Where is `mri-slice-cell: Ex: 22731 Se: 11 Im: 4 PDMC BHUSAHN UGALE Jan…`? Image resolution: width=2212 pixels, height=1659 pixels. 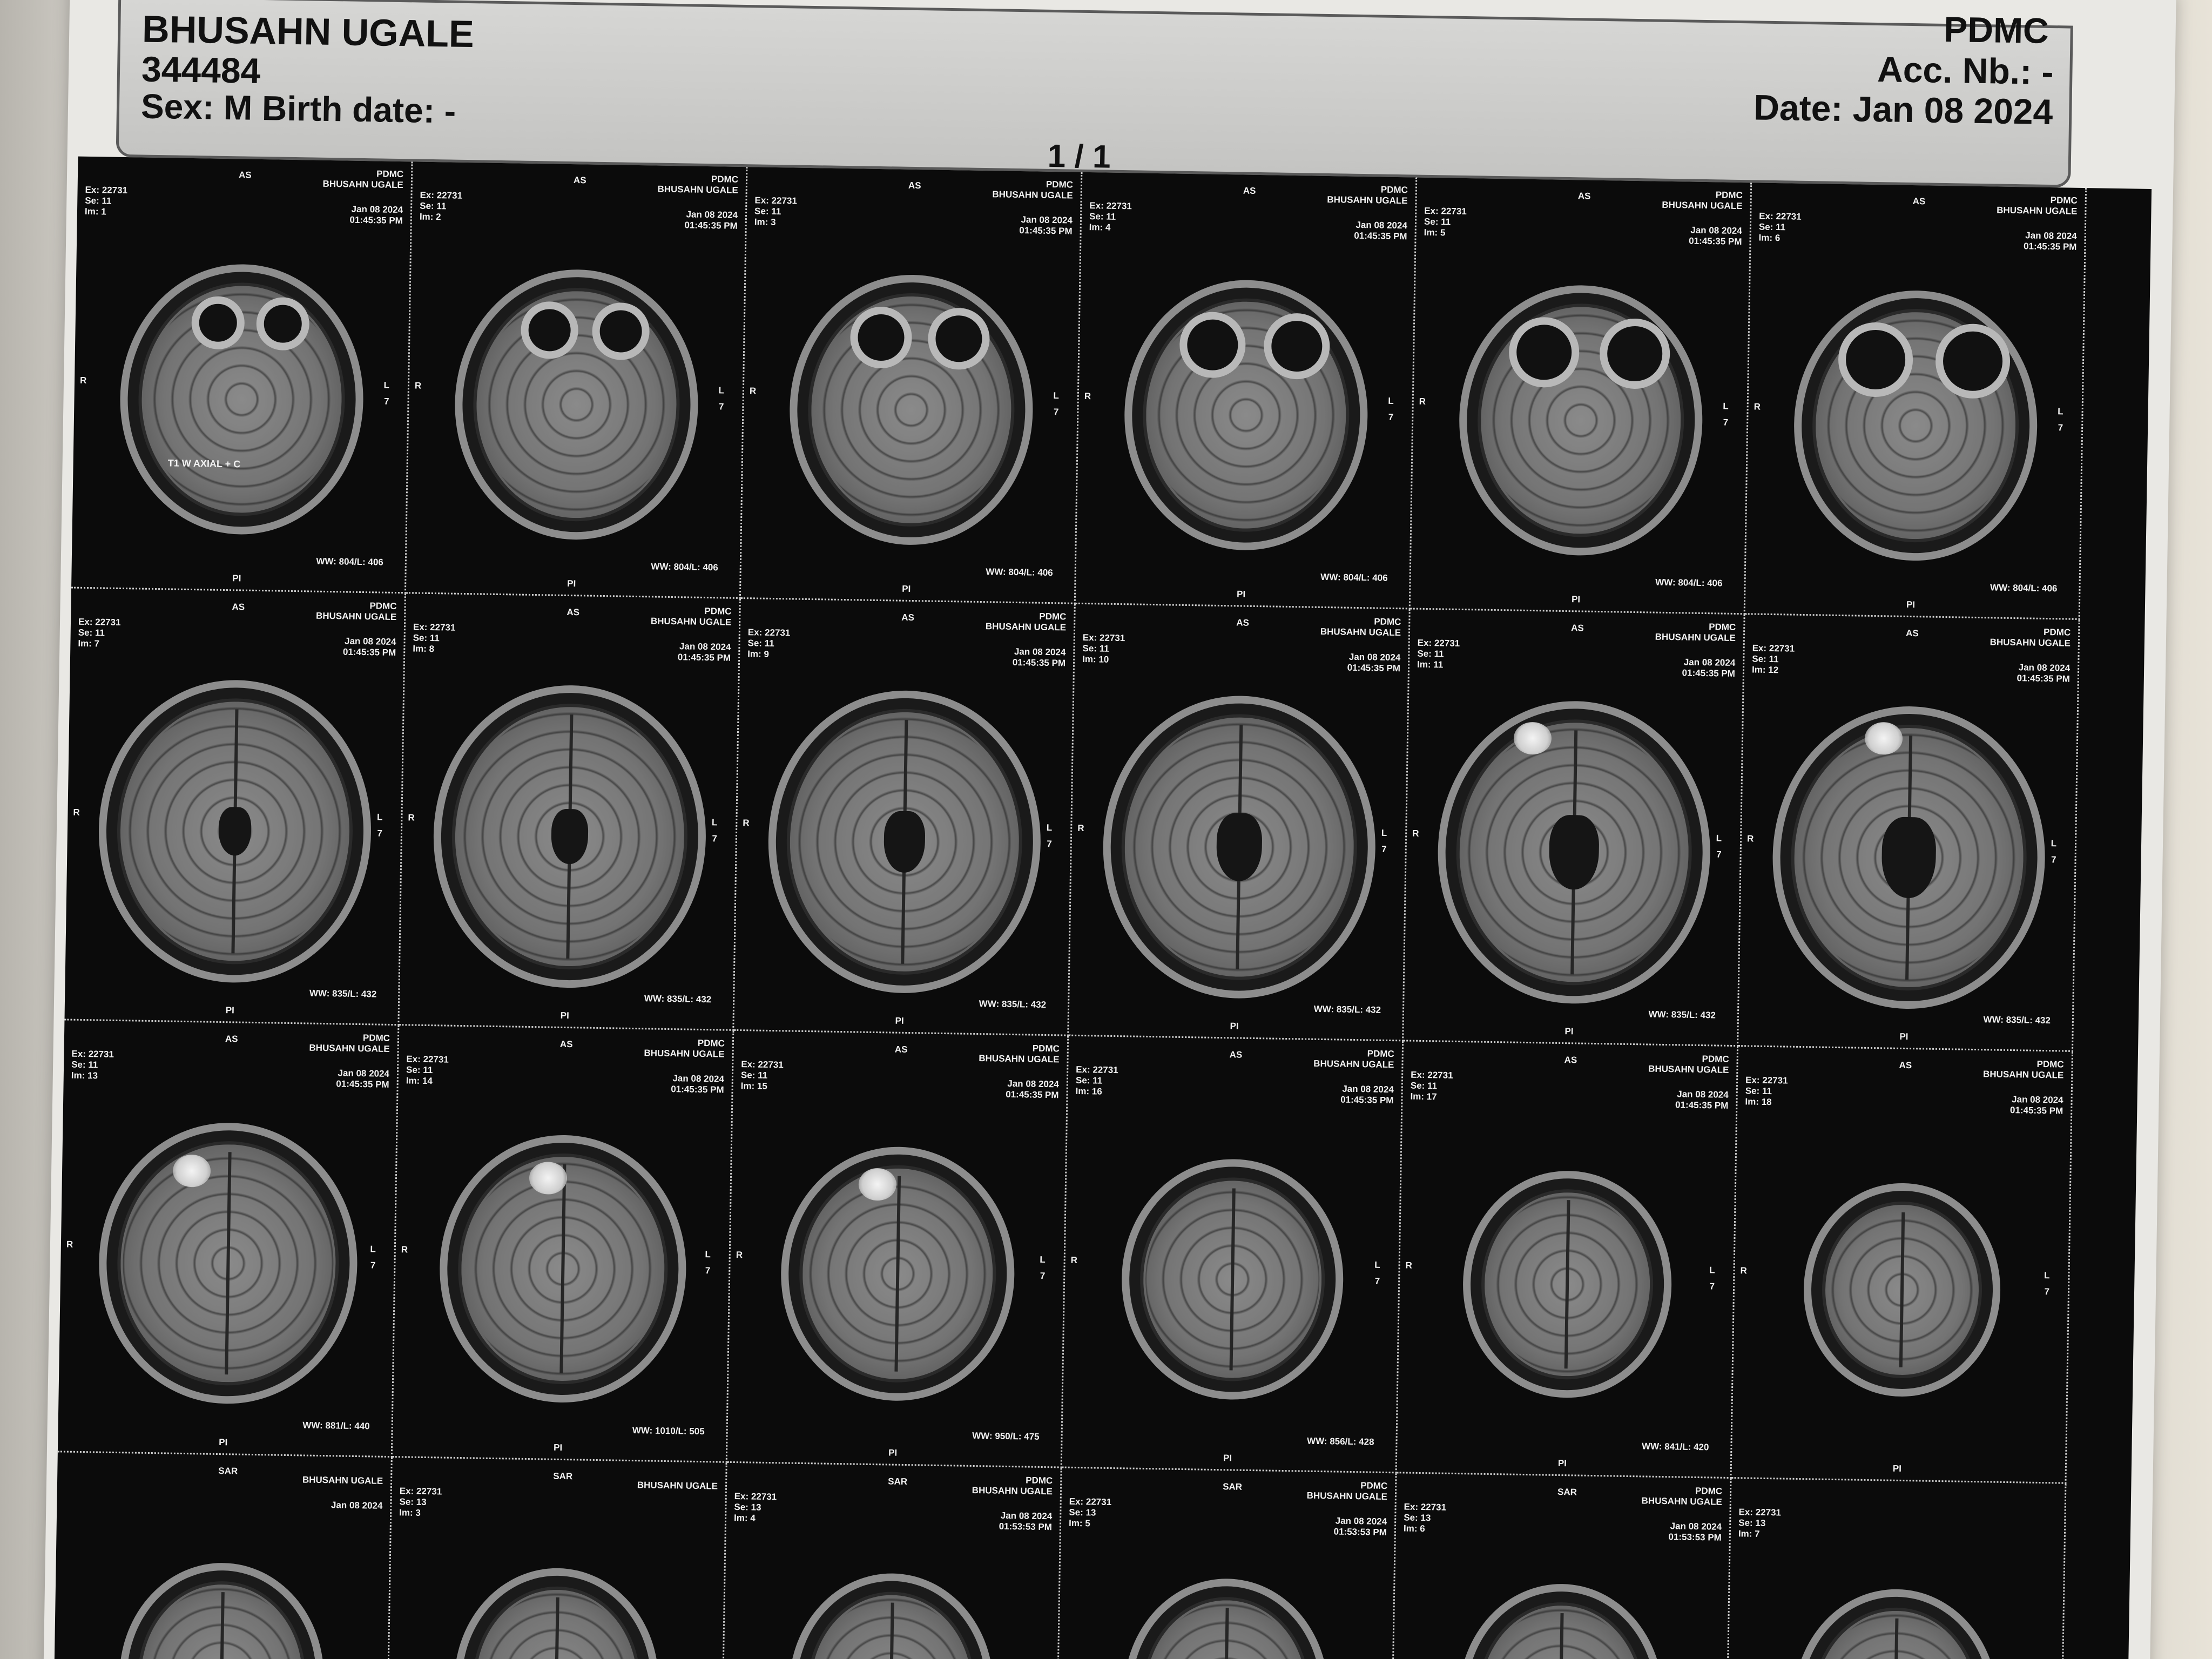 mri-slice-cell: Ex: 22731 Se: 11 Im: 4 PDMC BHUSAHN UGALE Jan… is located at coordinates (1246, 391).